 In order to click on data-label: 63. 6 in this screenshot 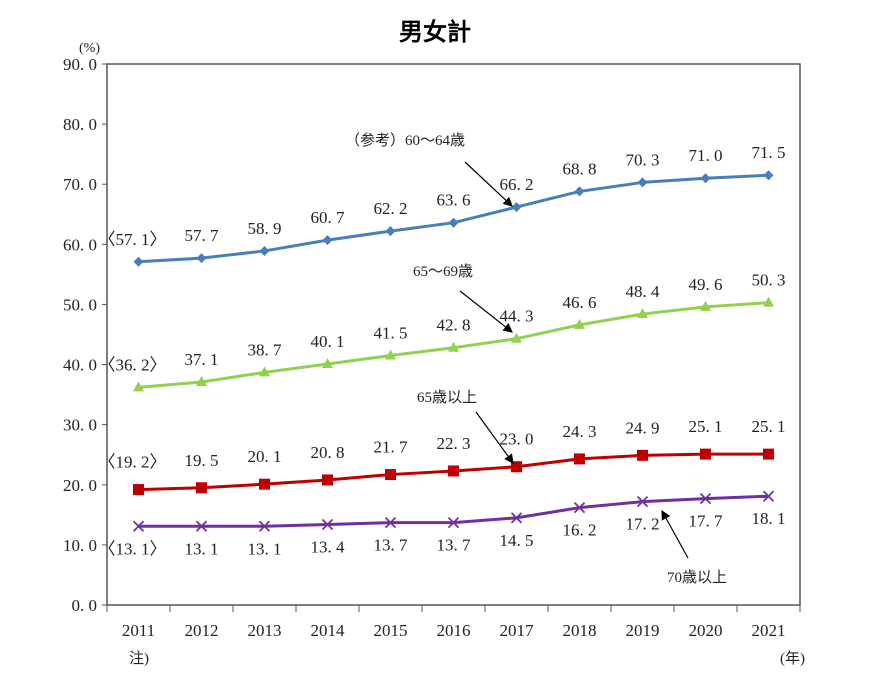, I will do `click(454, 200)`.